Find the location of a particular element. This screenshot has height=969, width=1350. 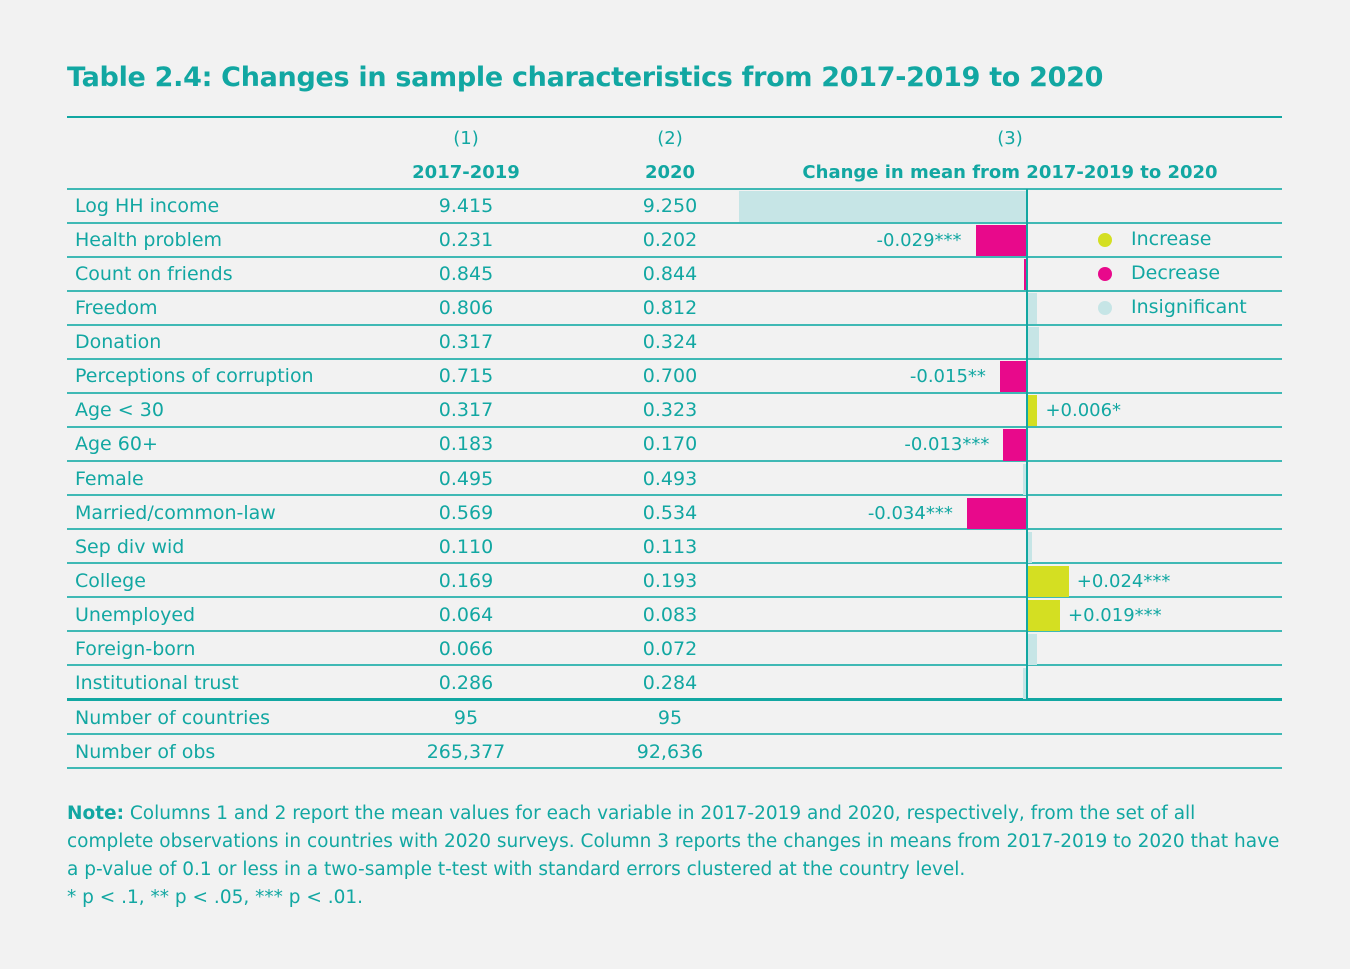

value-2017-2019: 0.495 is located at coordinates (466, 478).